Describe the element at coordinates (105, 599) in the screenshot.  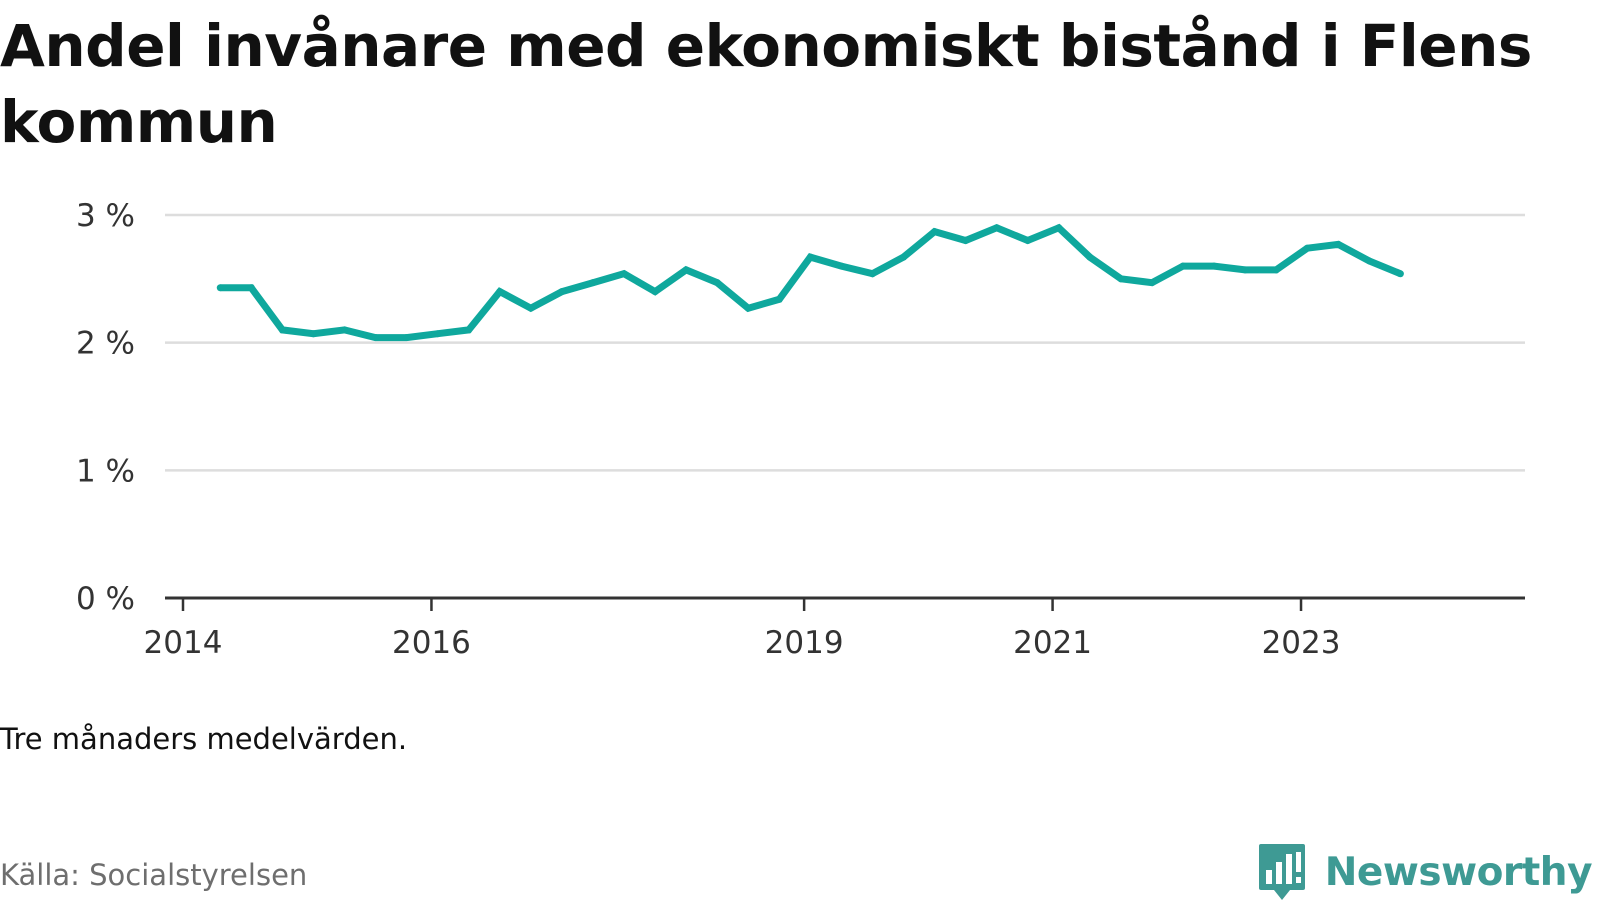
I see `y-tick-label: 0 %` at that location.